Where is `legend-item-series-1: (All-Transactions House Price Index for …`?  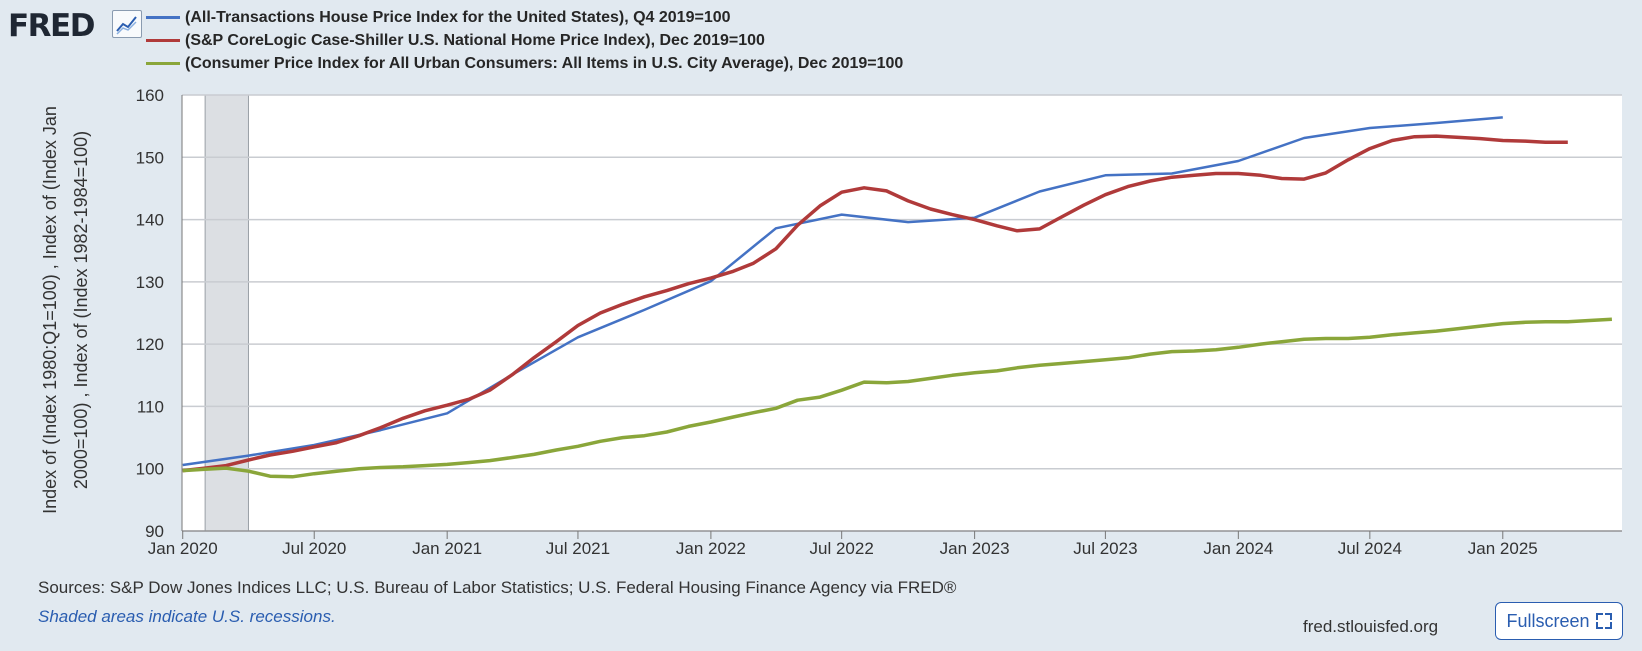 legend-item-series-1: (All-Transactions House Price Index for … is located at coordinates (524, 17).